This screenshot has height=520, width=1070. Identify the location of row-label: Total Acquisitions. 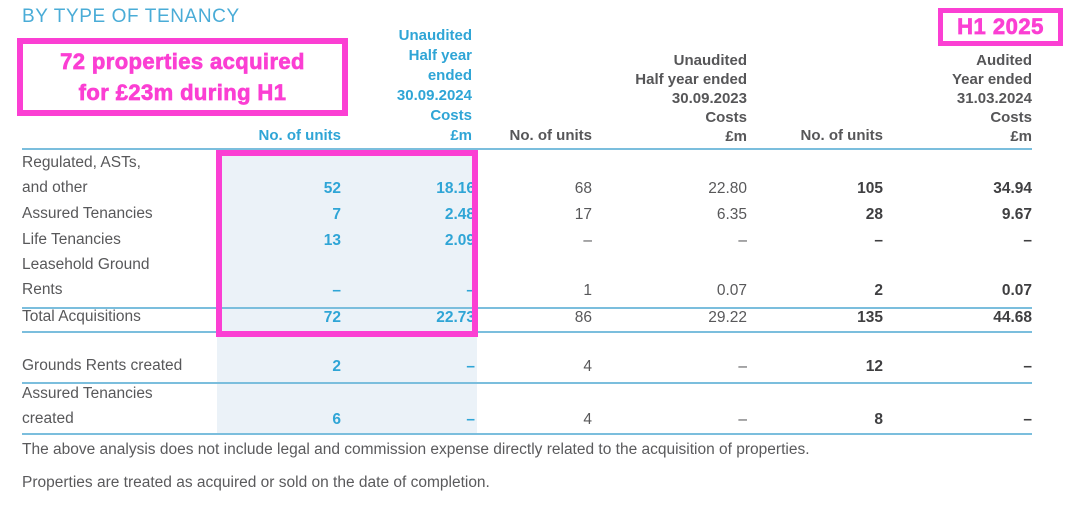
(81, 316).